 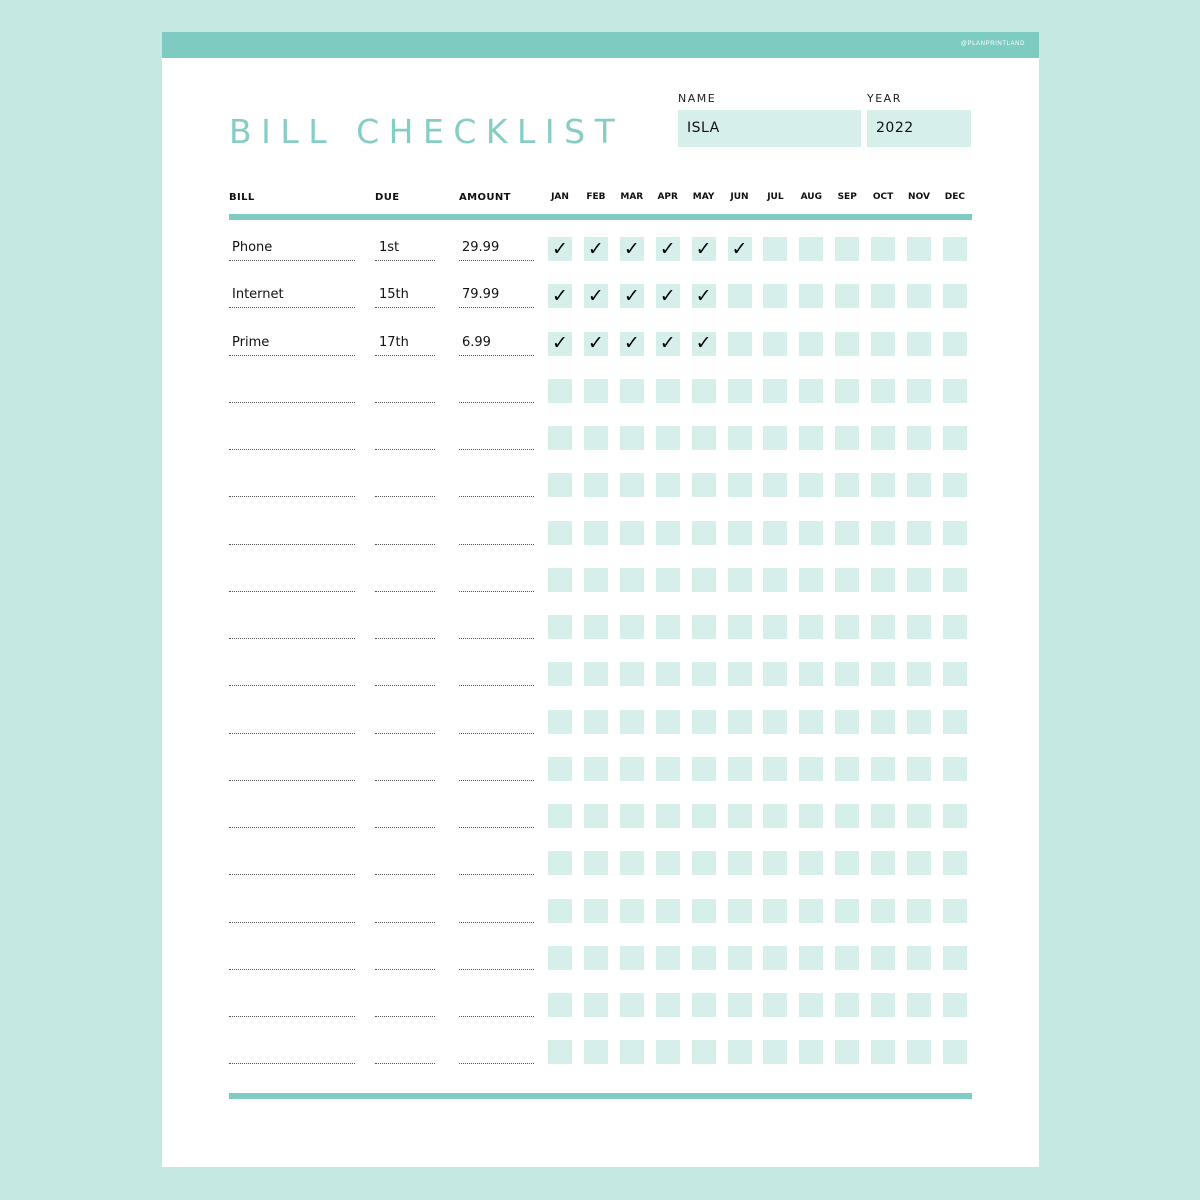 I want to click on due-cell: 15th, so click(x=394, y=295).